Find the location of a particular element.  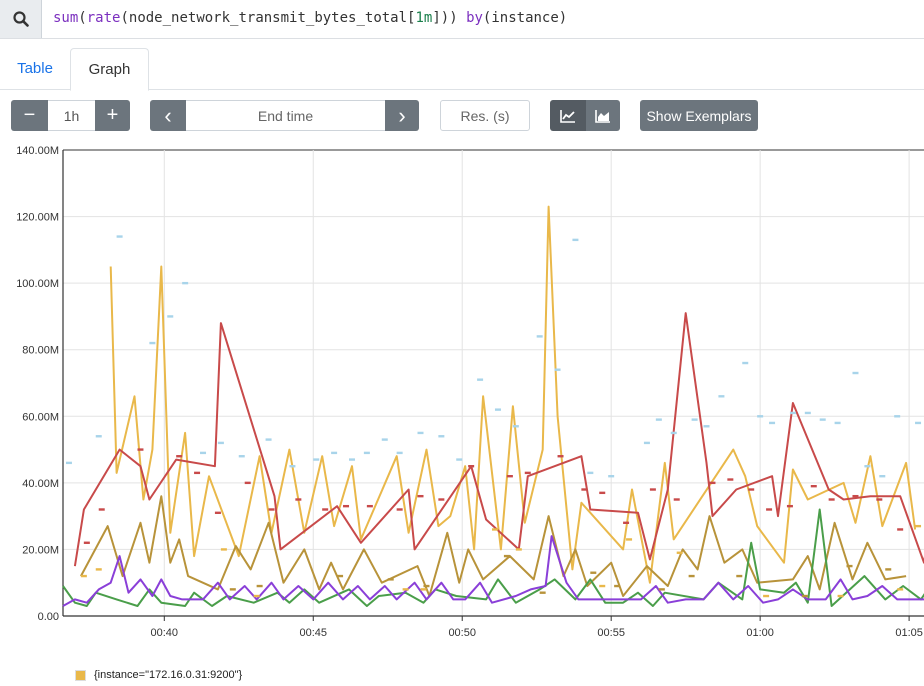

end-time-back-button: ‹ is located at coordinates (168, 115).